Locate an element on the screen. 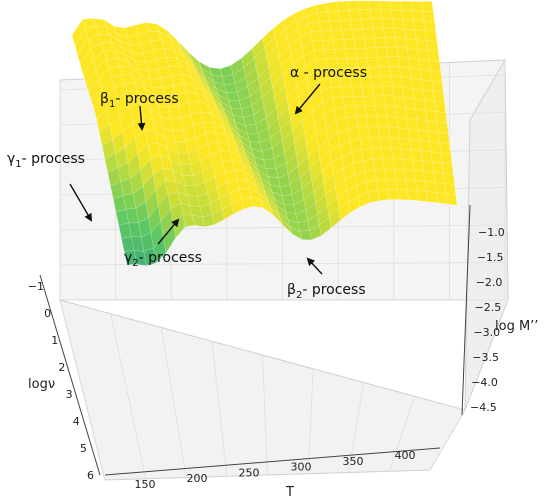  x-axis-line is located at coordinates (272, 461).